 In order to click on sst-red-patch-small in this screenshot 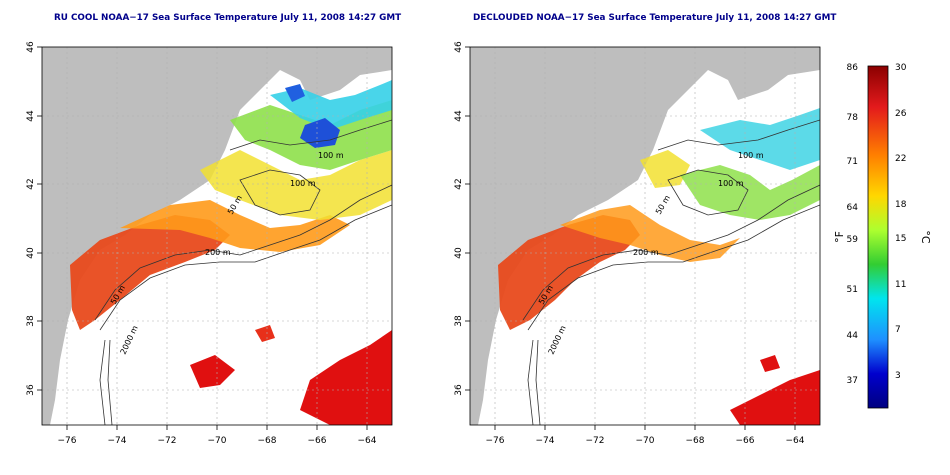, I will do `click(265, 333)`.